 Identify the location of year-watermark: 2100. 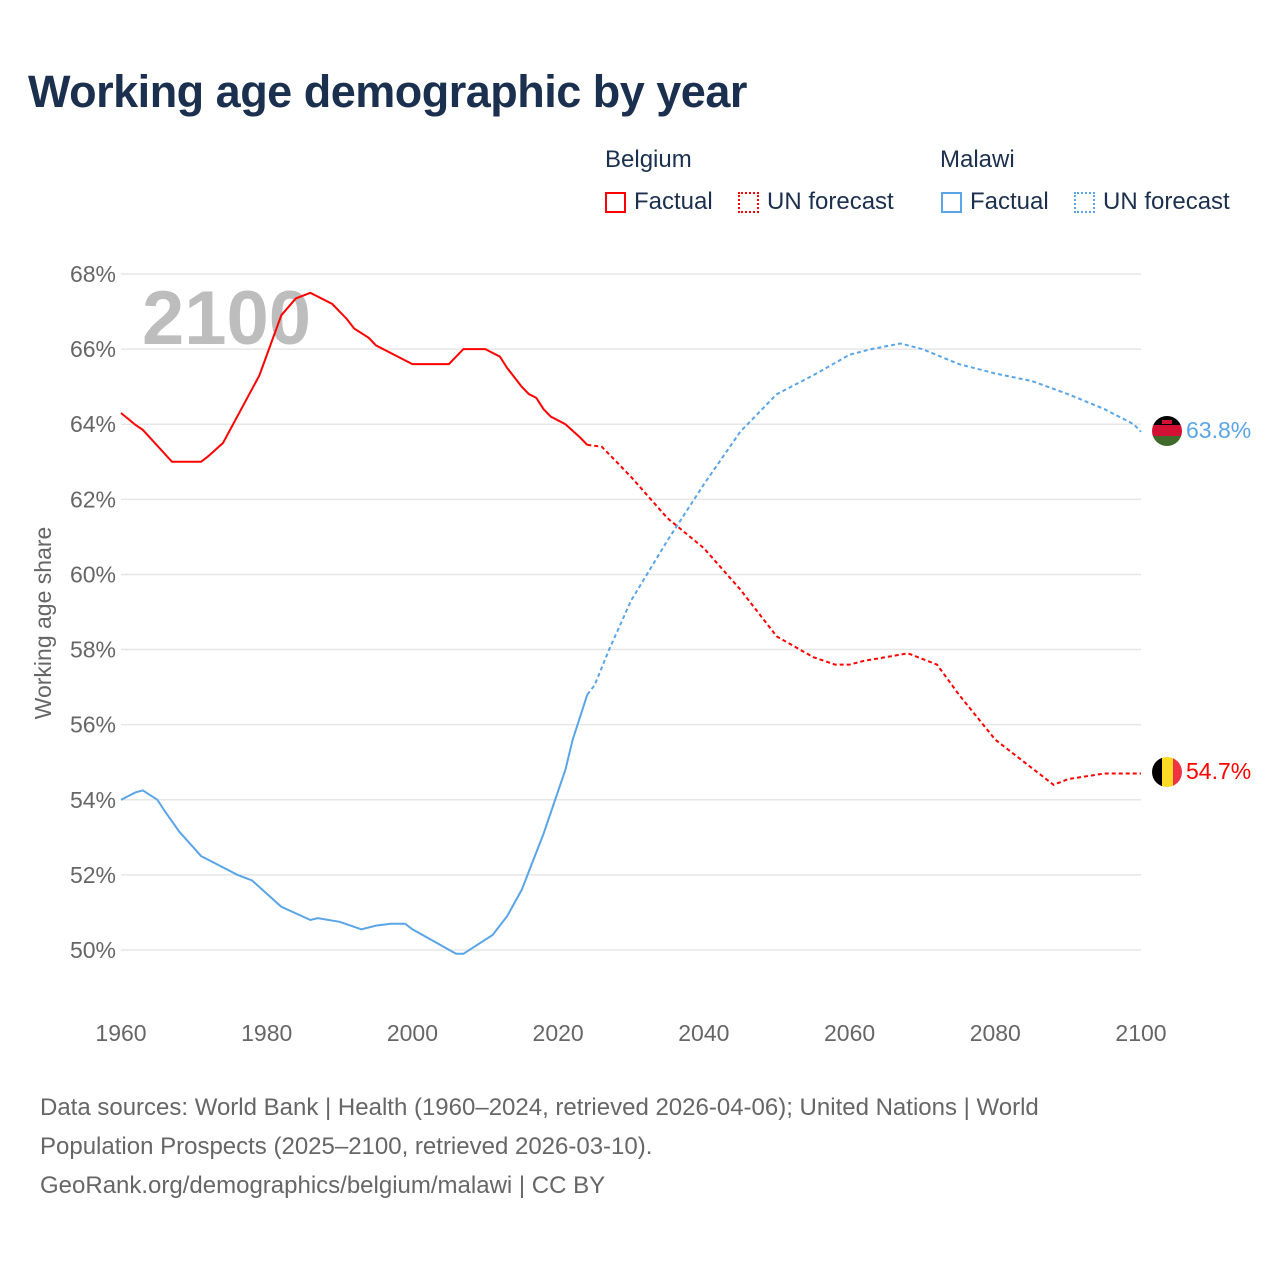
(226, 318).